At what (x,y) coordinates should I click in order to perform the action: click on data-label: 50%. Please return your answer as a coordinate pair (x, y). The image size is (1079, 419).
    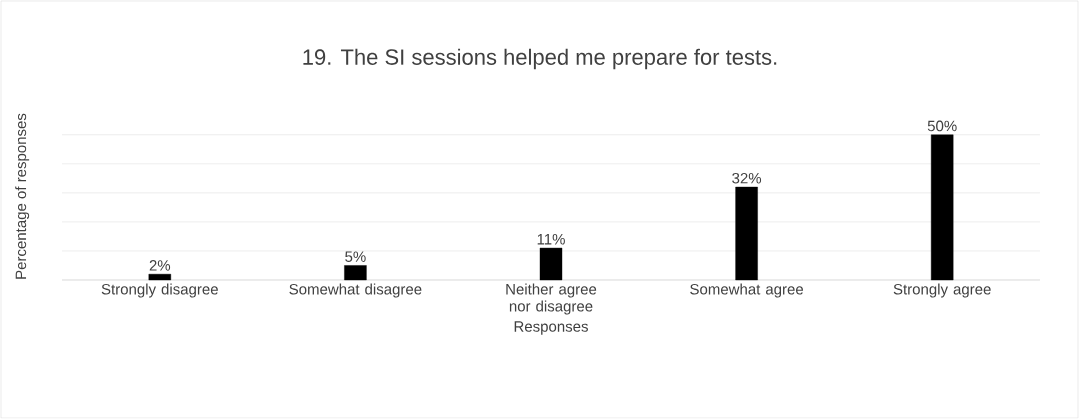
    Looking at the image, I should click on (942, 126).